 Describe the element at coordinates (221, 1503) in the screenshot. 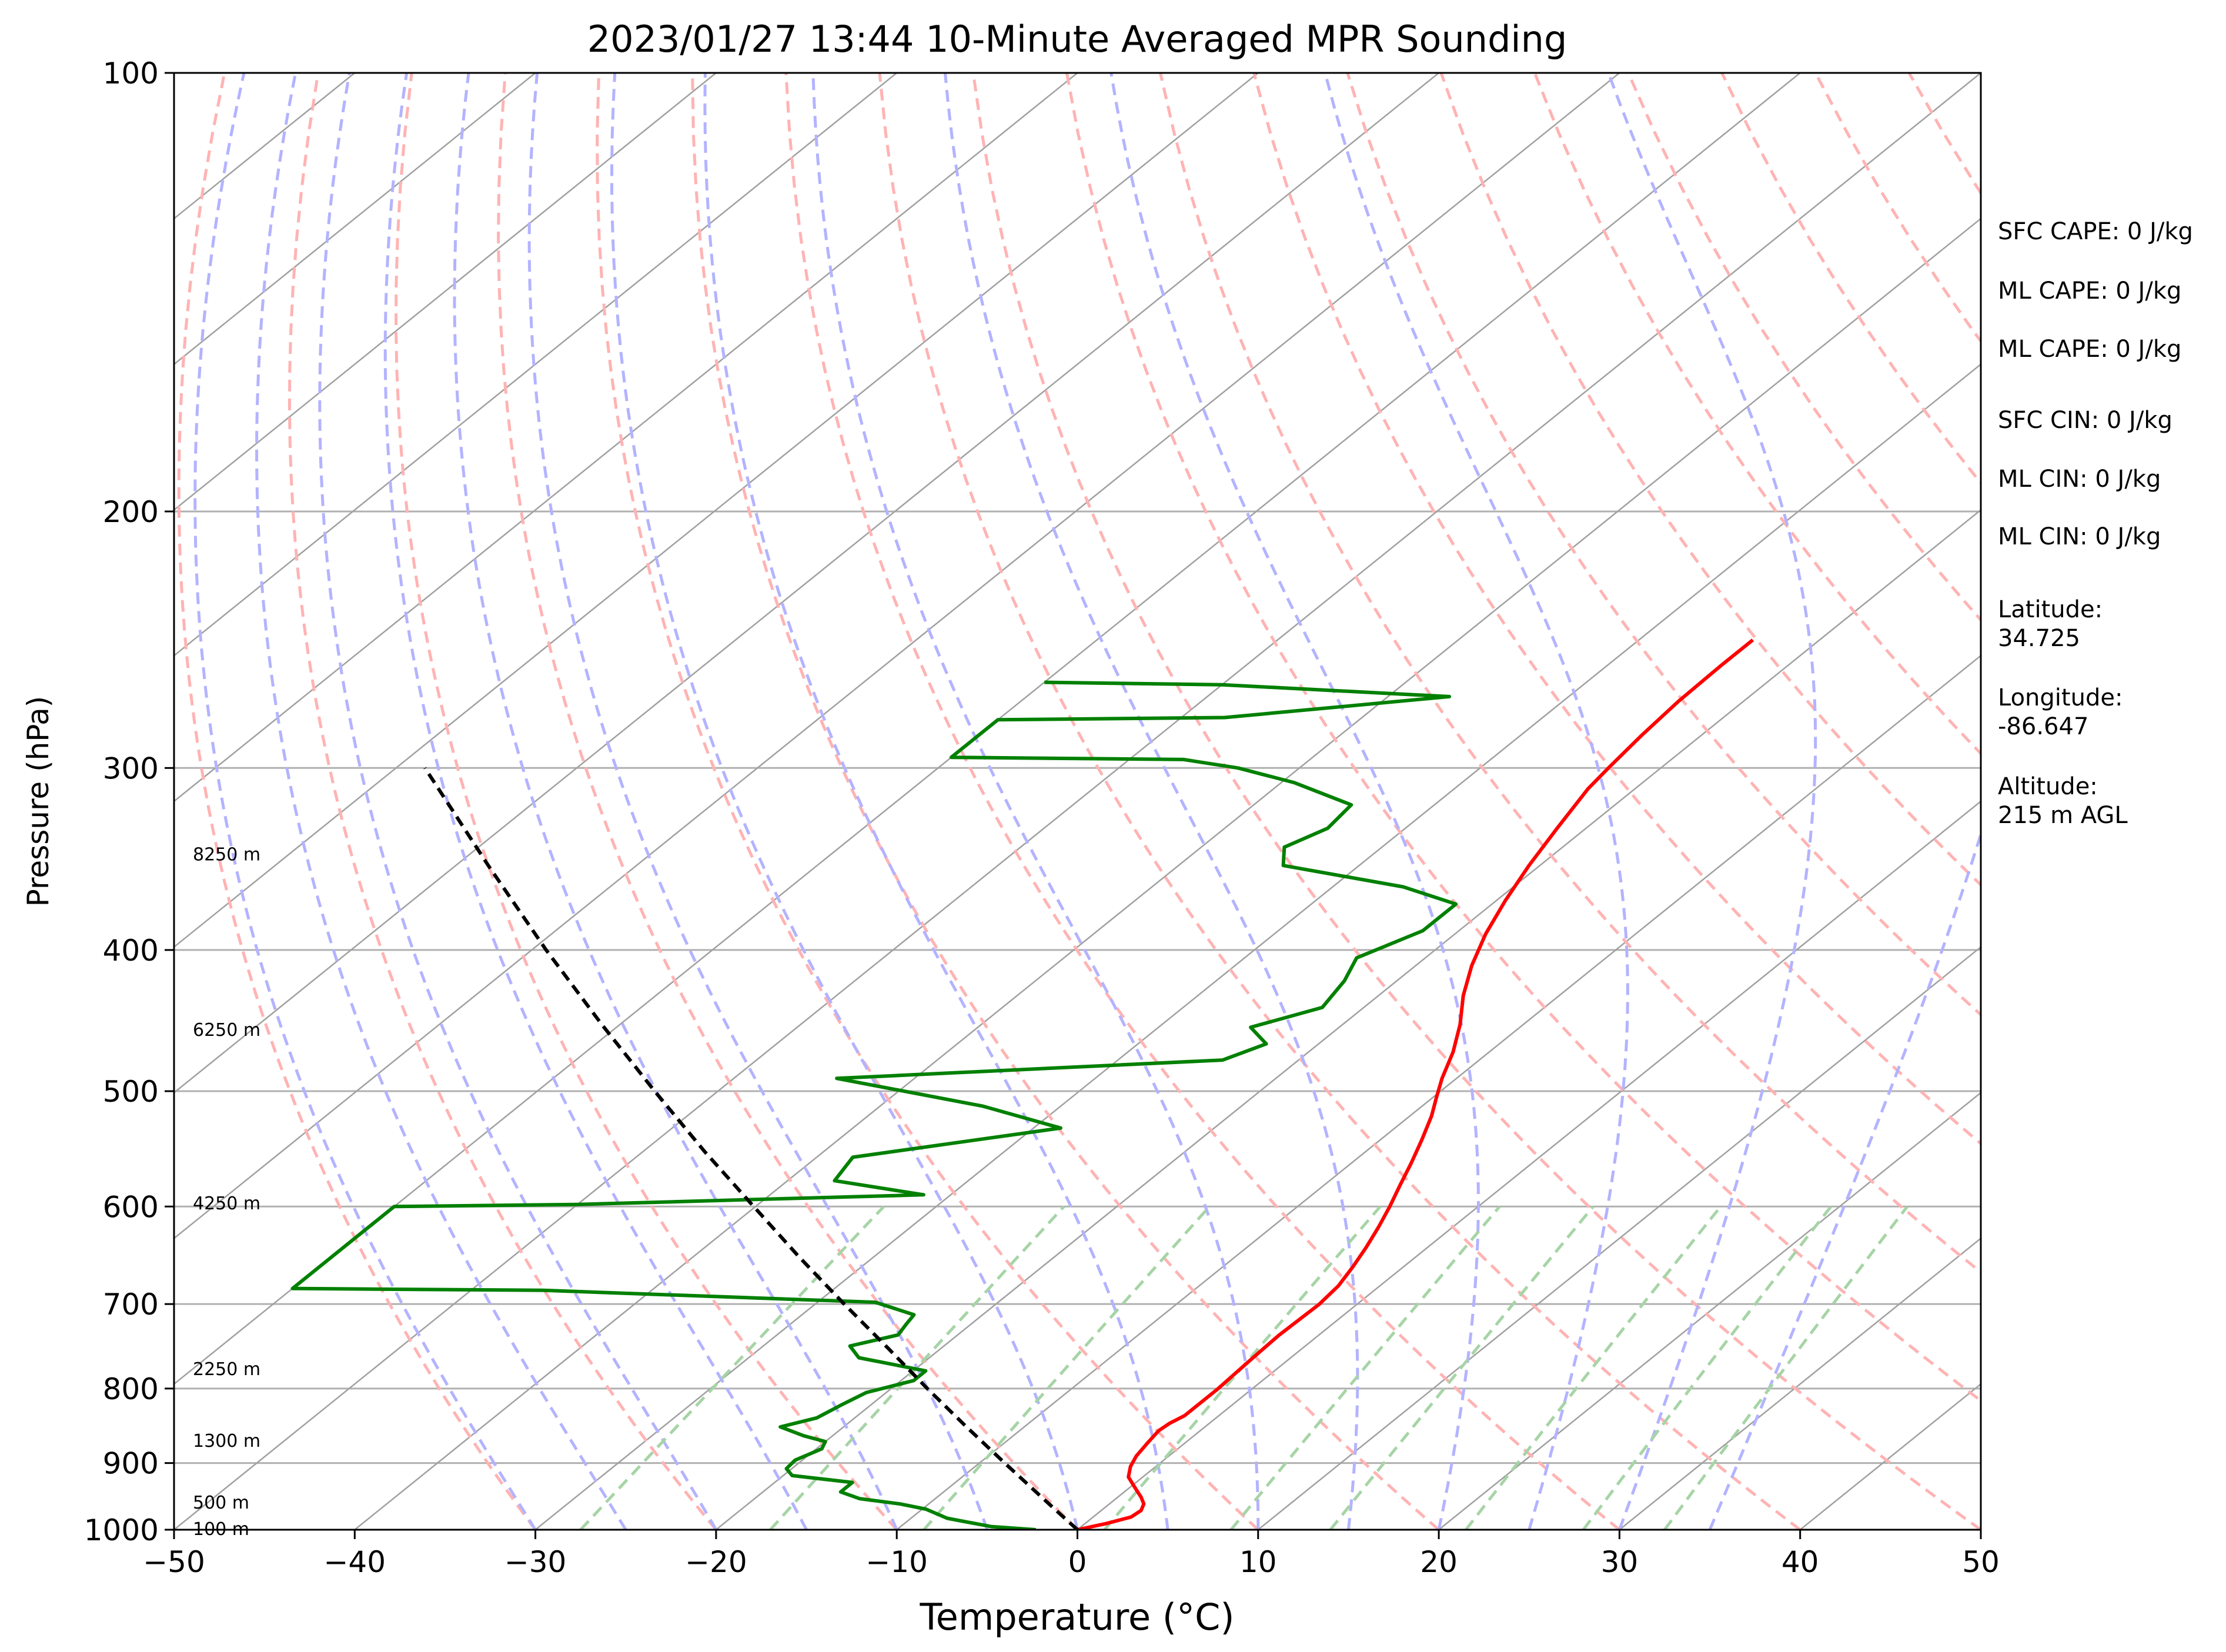

I see `height-label: 500 m` at that location.